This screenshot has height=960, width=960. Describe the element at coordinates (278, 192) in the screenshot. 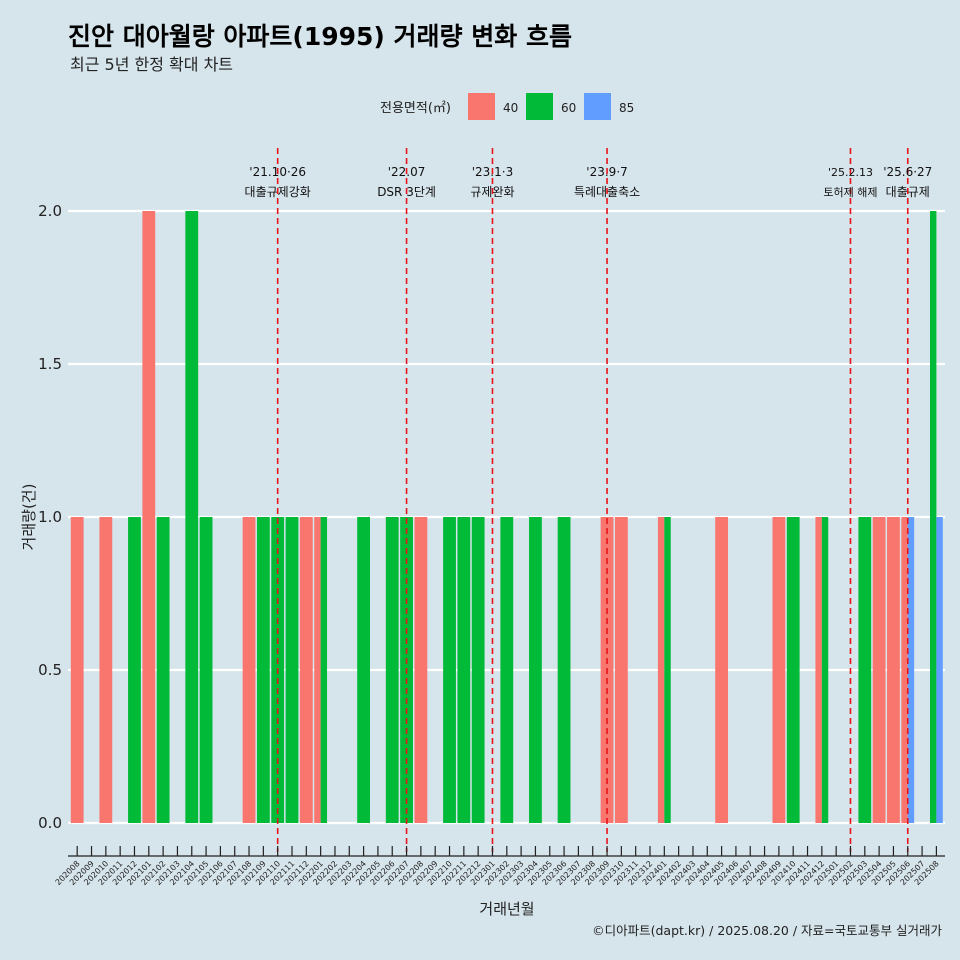

I see `event-label: 대출규제강화` at that location.